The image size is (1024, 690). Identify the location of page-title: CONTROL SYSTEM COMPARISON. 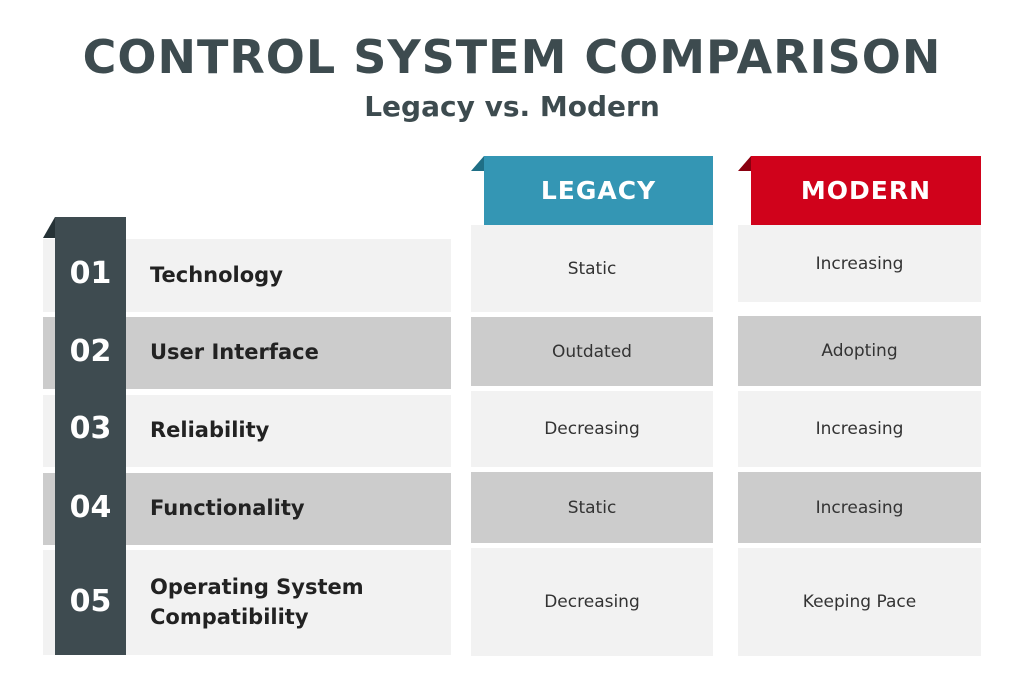
(512, 57).